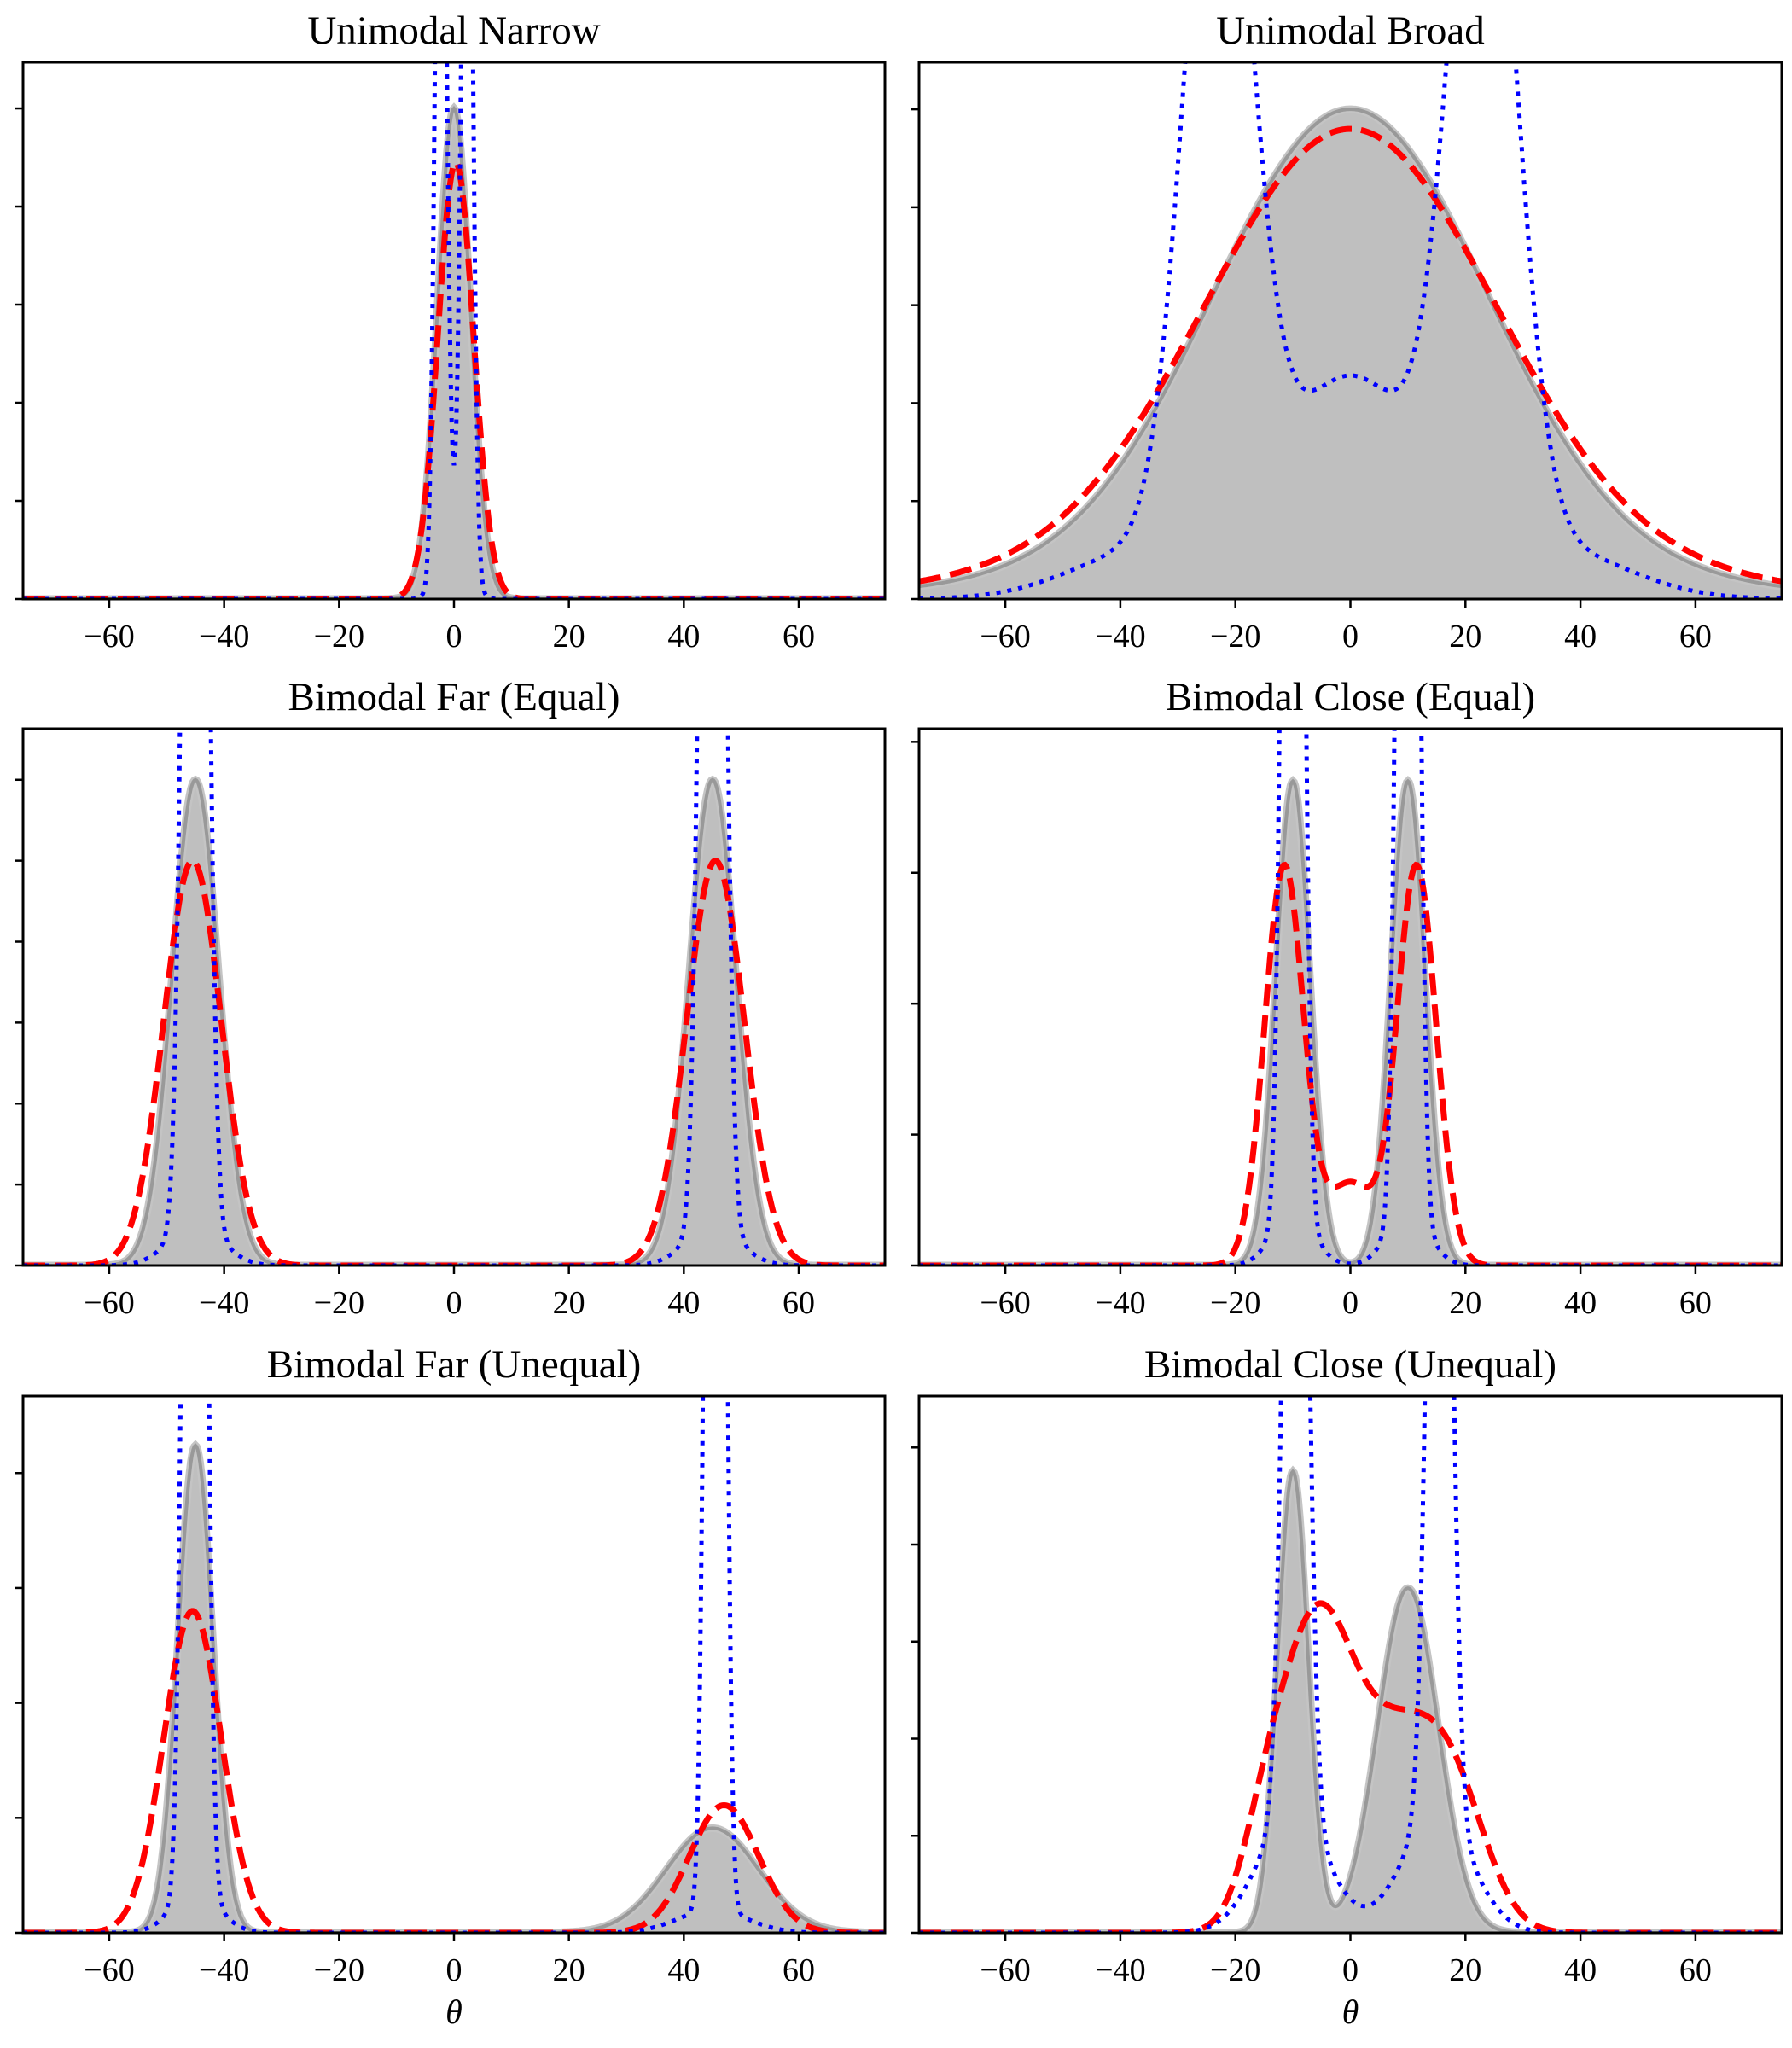  What do you see at coordinates (454, 31) in the screenshot?
I see `subplot-title: Unimodal Narrow` at bounding box center [454, 31].